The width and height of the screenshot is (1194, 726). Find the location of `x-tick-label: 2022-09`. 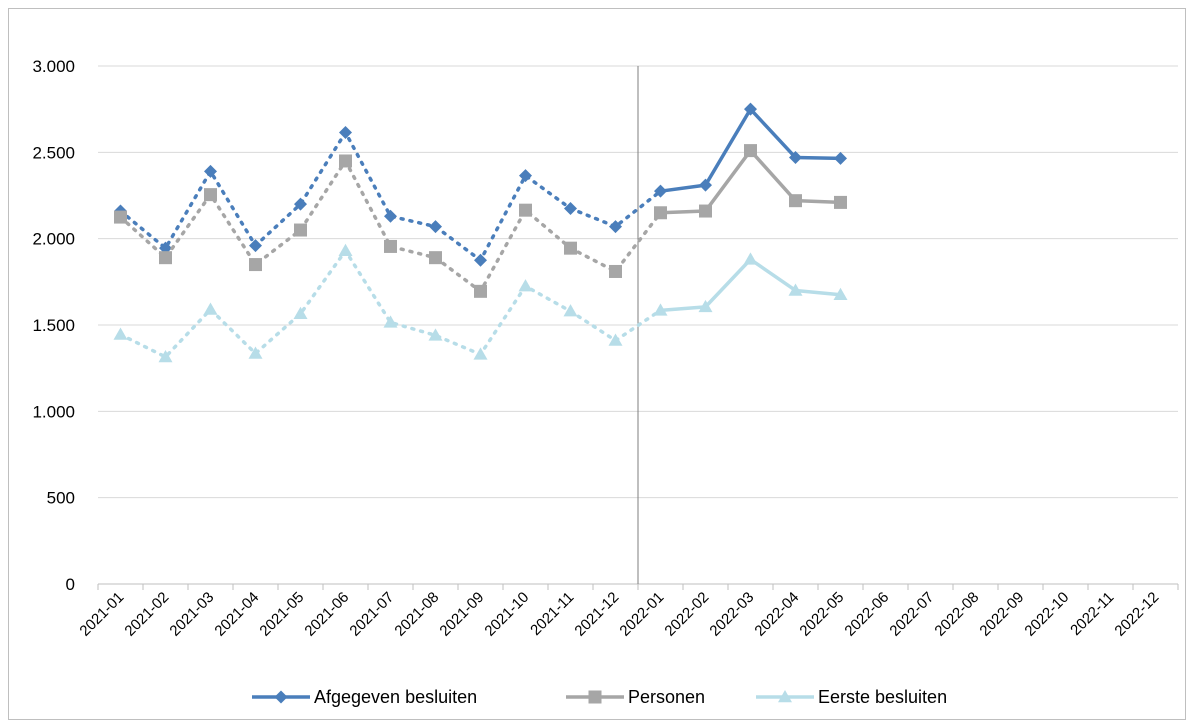

x-tick-label: 2022-09 is located at coordinates (1001, 614).